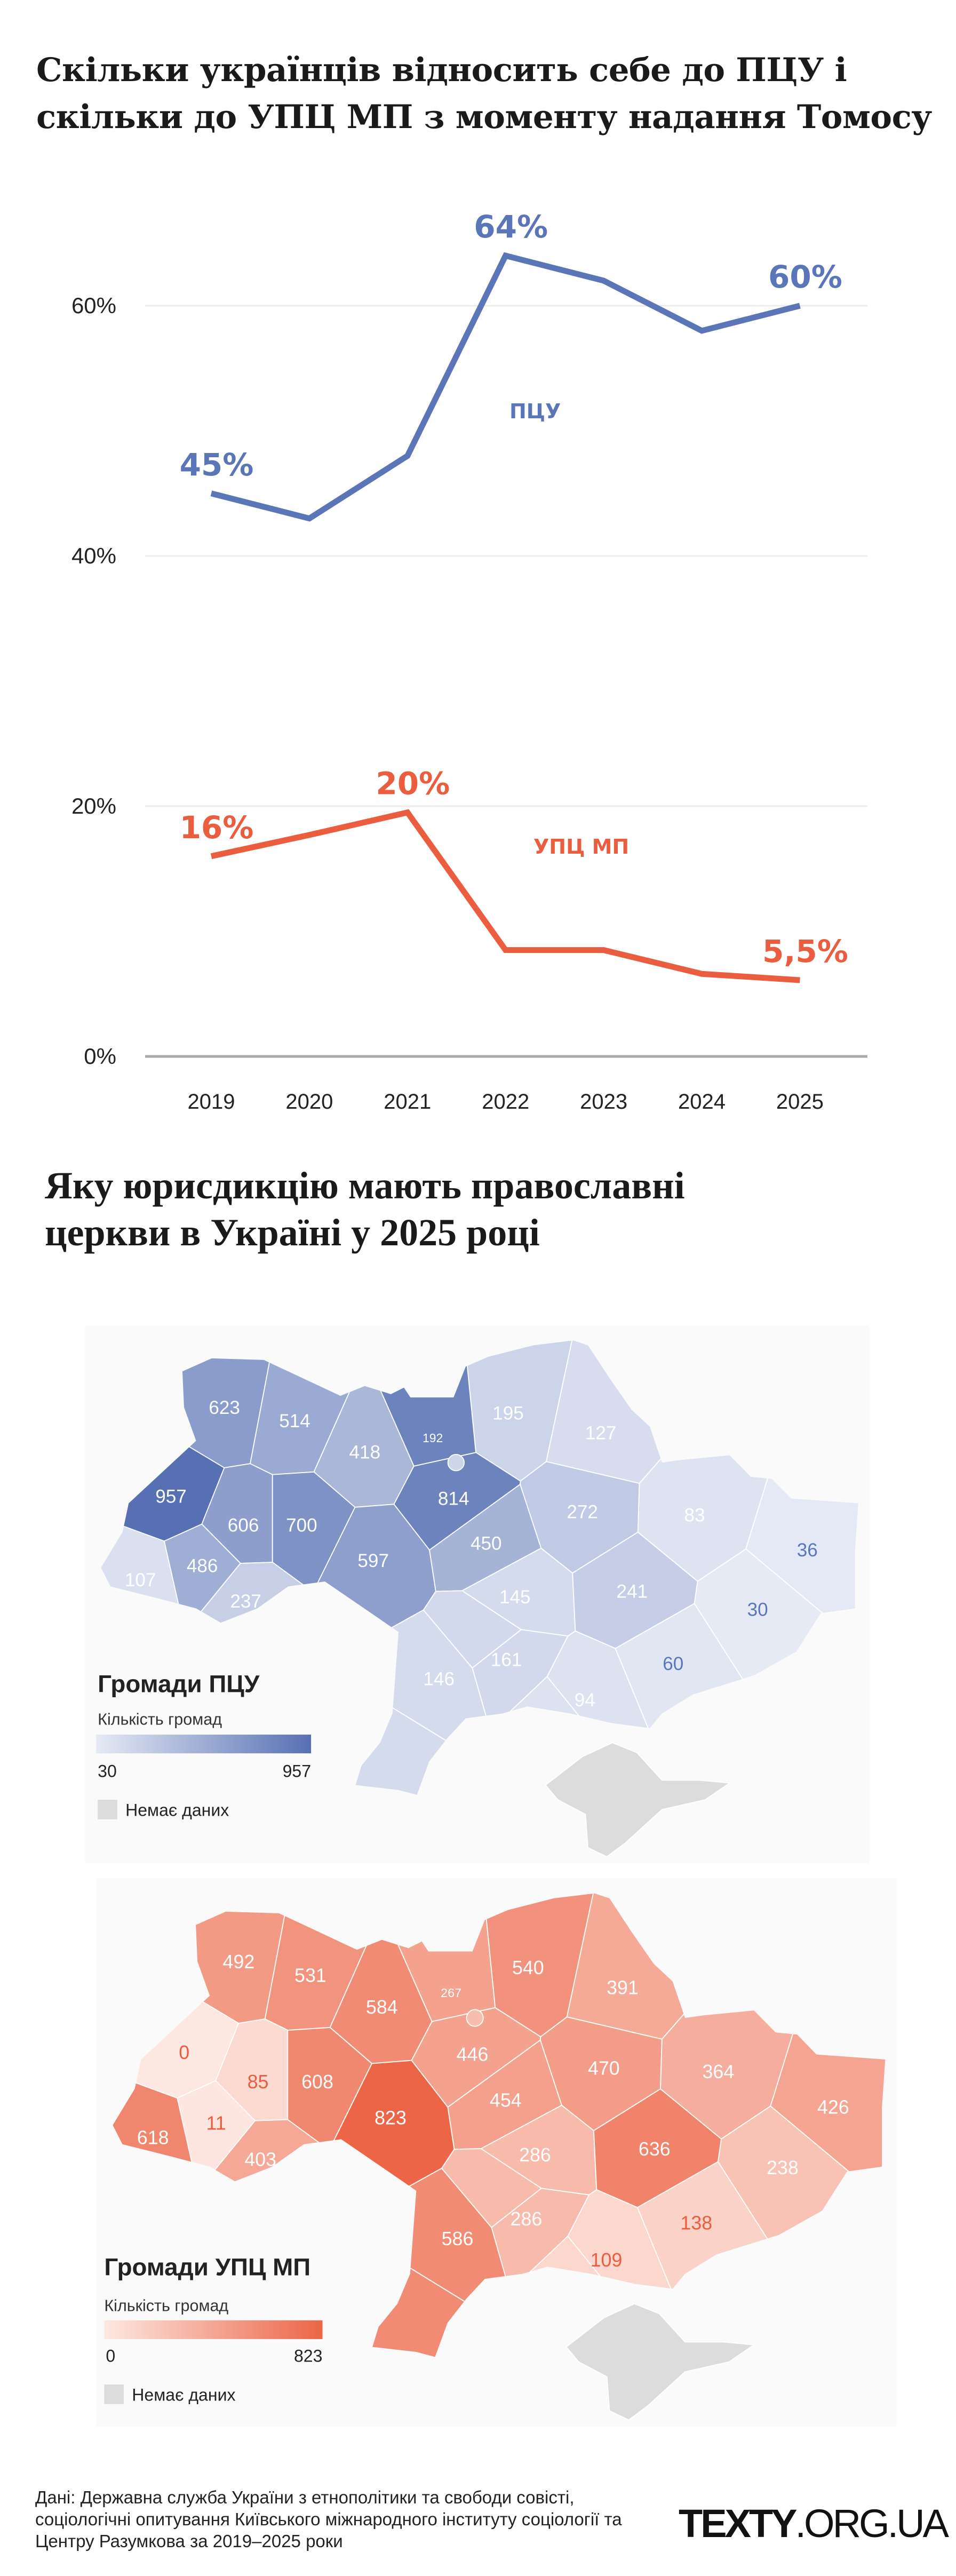 This screenshot has width=956, height=2576. I want to click on legend-subtitle: Кількість громад, so click(166, 2306).